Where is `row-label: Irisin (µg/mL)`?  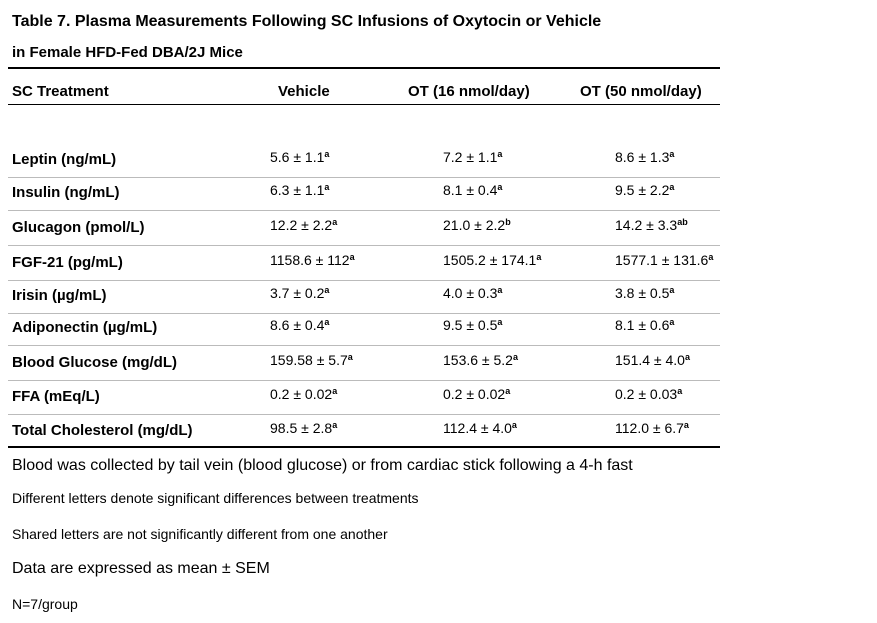
row-label: Irisin (µg/mL) is located at coordinates (59, 295).